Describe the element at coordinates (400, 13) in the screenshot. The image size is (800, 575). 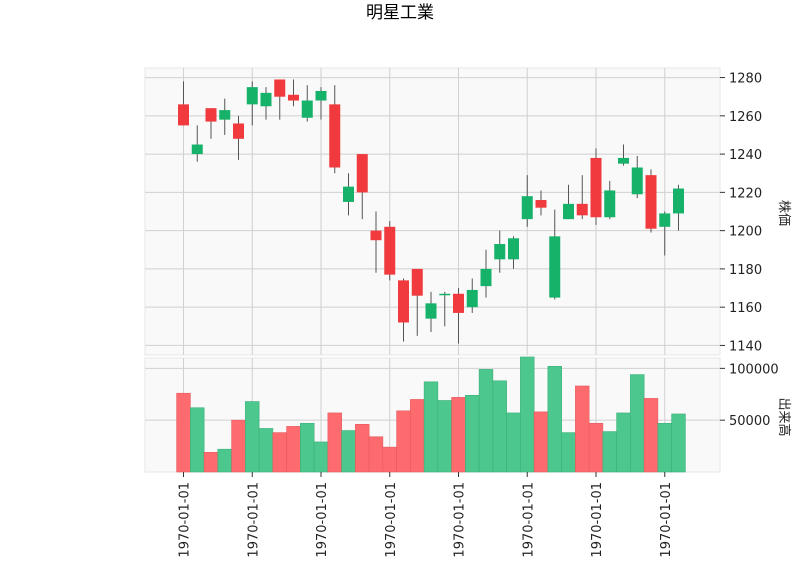
I see `chart-title: 明星工業` at that location.